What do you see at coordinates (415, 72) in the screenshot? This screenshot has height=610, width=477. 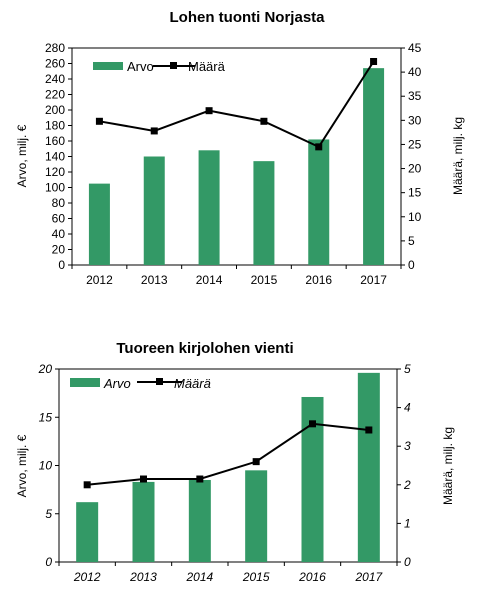 I see `y2-tick-label: 40` at bounding box center [415, 72].